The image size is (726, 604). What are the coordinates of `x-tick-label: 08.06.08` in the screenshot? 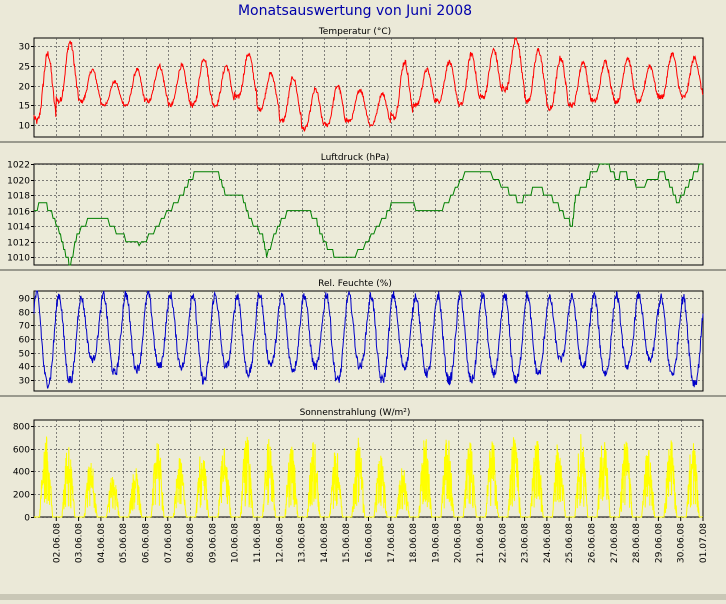 It's located at (191, 543).